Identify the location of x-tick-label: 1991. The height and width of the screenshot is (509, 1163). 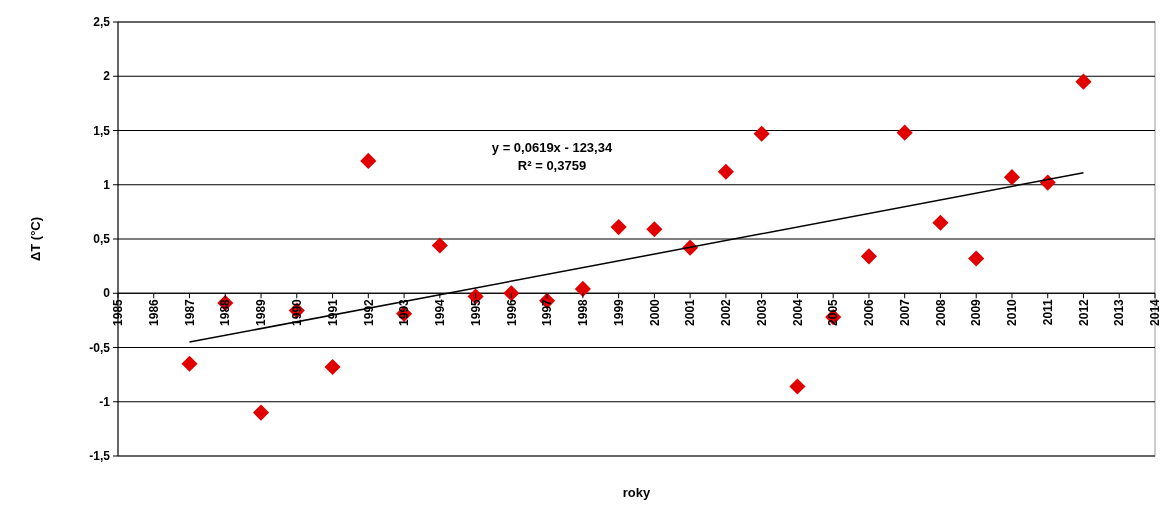
(332, 312).